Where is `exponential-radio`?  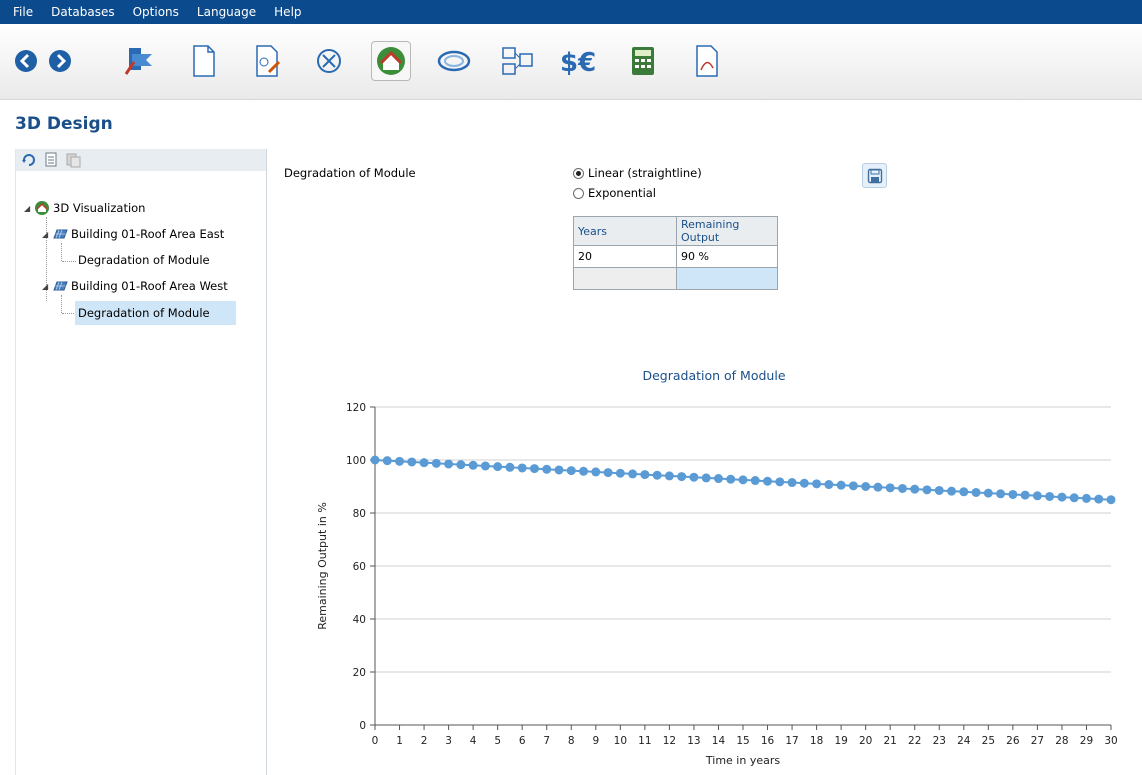
exponential-radio is located at coordinates (578, 193).